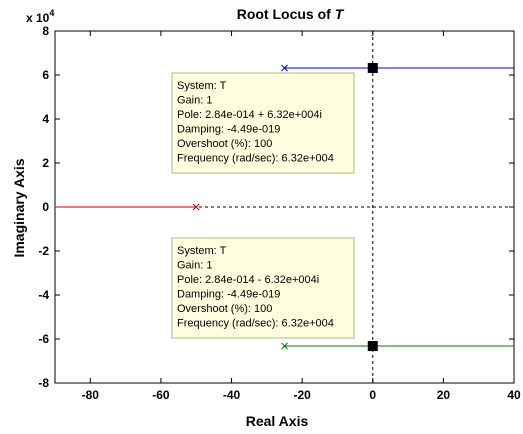 The height and width of the screenshot is (434, 523). Describe the element at coordinates (19, 207) in the screenshot. I see `y-axis-label: Imaginary Axis` at that location.